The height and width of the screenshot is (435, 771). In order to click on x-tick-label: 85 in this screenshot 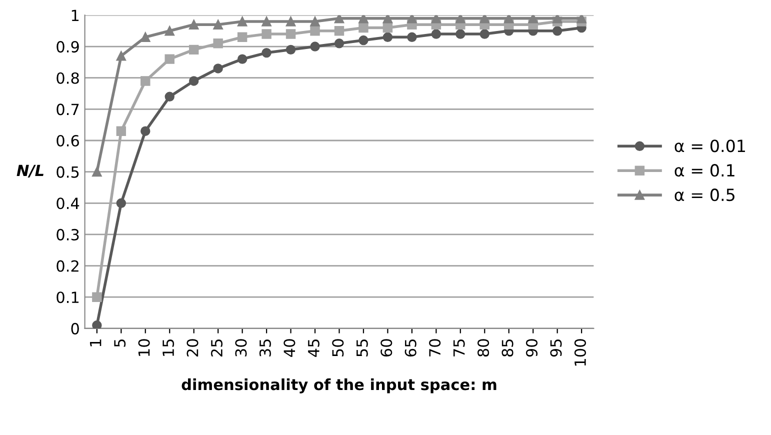, I will do `click(508, 348)`.